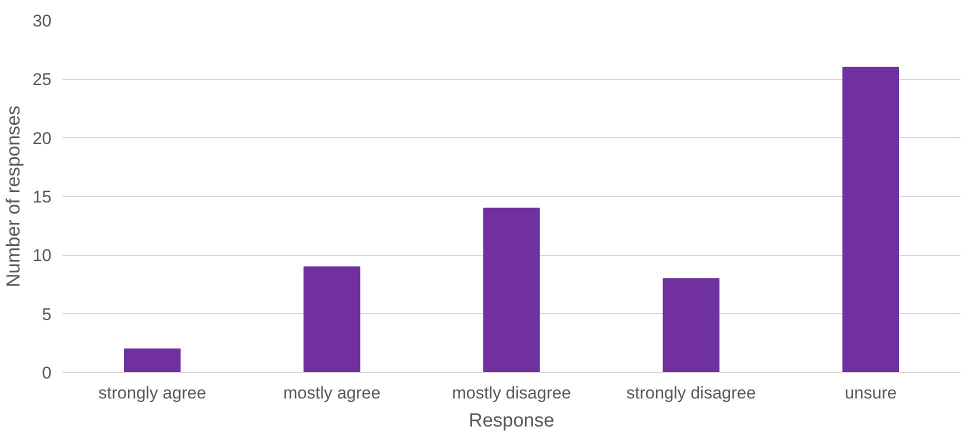  Describe the element at coordinates (42, 21) in the screenshot. I see `y-tick-label: 30` at that location.